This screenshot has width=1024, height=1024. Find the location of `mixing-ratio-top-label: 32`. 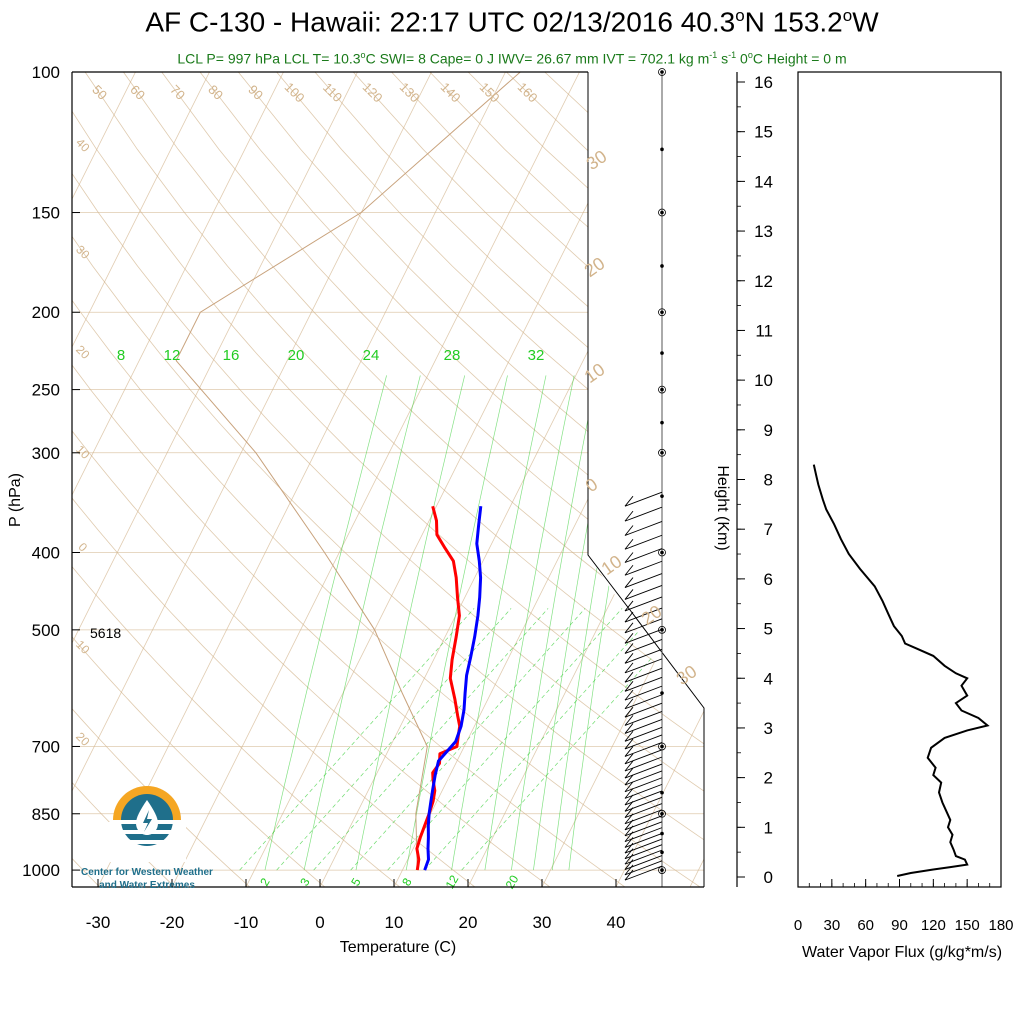

mixing-ratio-top-label: 32 is located at coordinates (536, 355).